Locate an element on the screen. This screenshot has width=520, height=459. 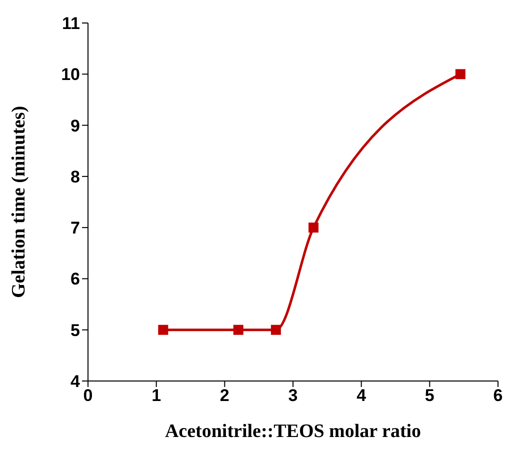
x-tick-label: 4 is located at coordinates (361, 396).